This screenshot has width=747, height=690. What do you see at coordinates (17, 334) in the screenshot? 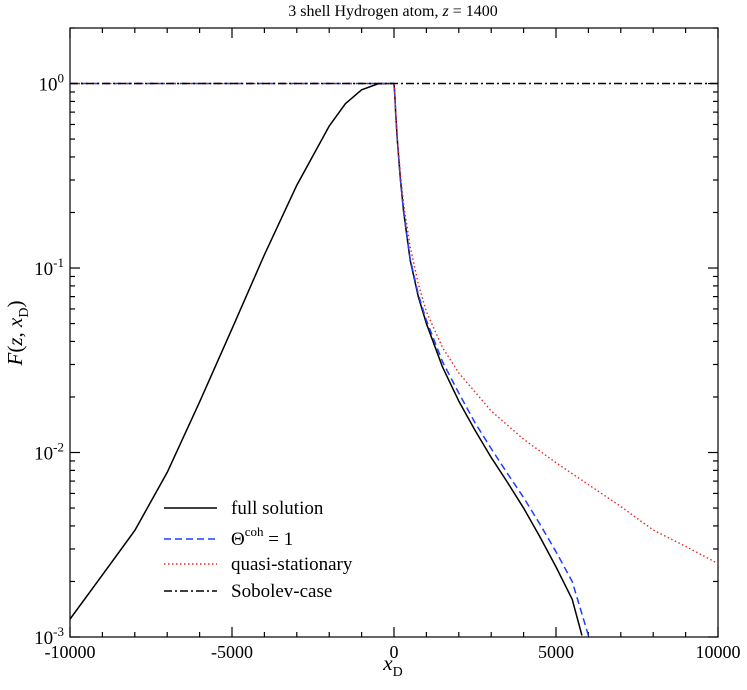
I see `y-axis-label: F(z, xD)` at bounding box center [17, 334].